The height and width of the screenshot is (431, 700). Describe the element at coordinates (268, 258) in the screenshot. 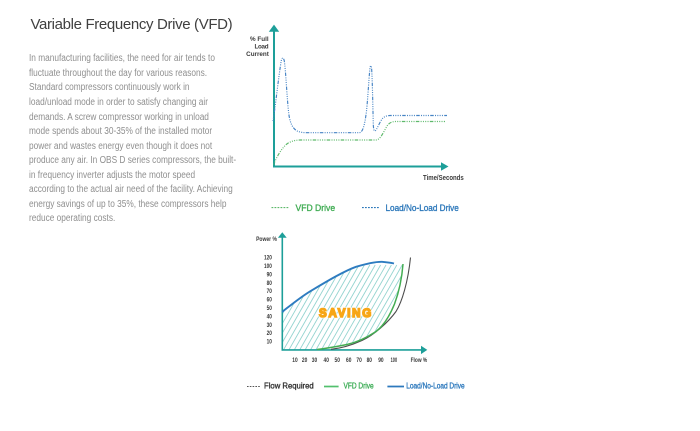

I see `svg-text: 120` at that location.